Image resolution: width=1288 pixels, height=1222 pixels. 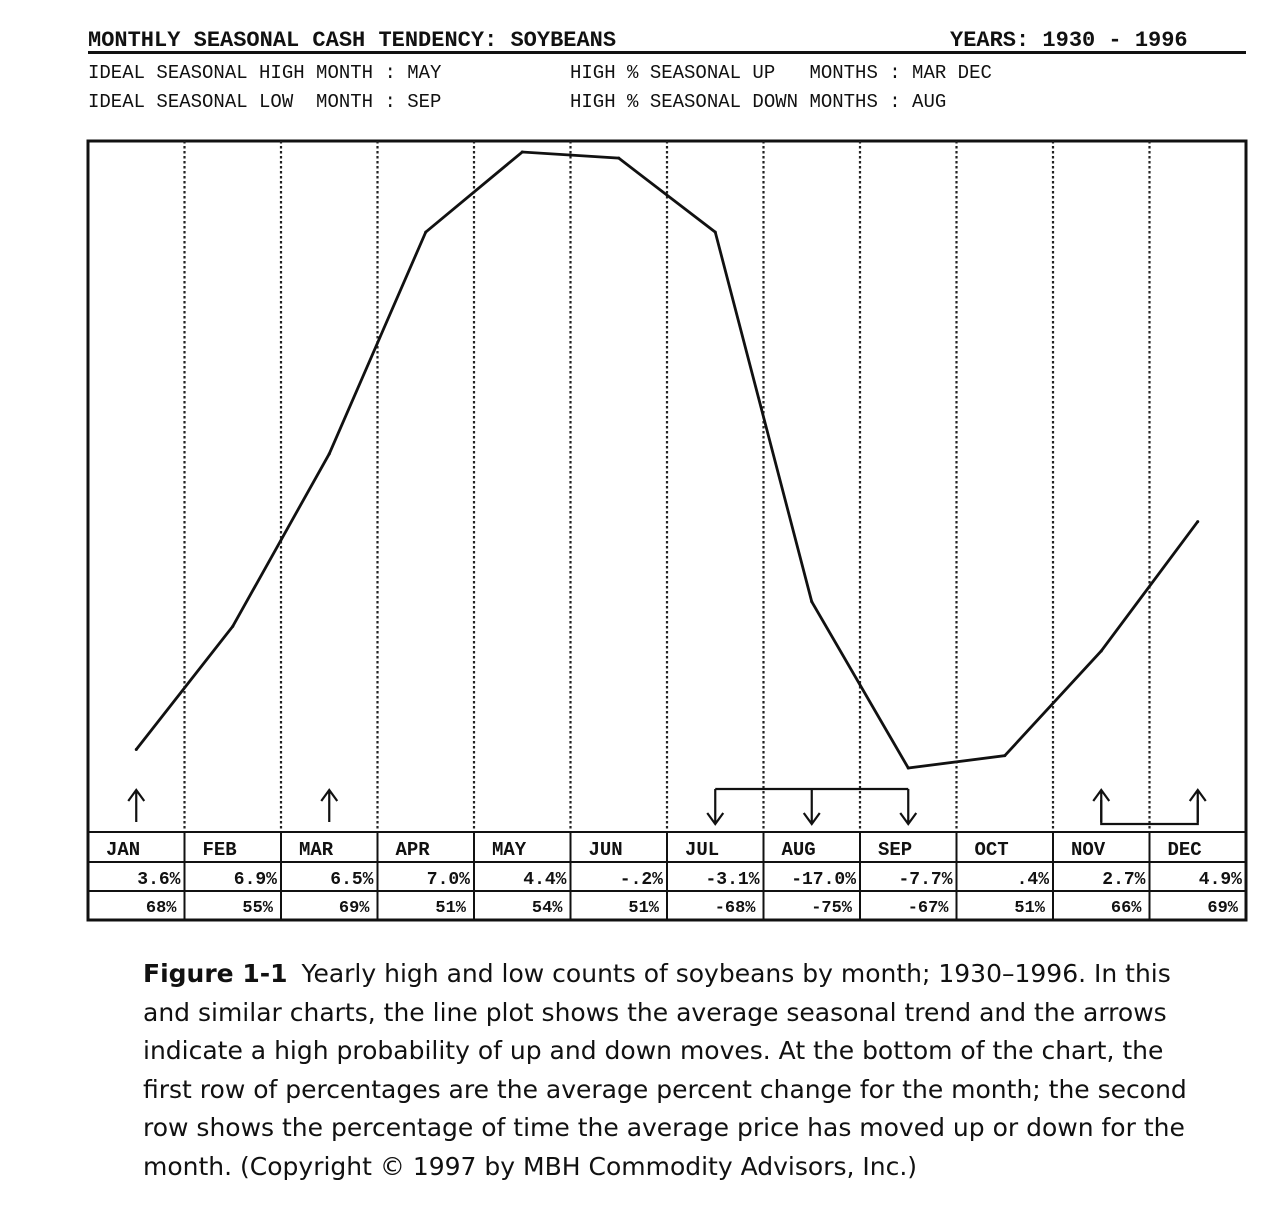 What do you see at coordinates (929, 908) in the screenshot?
I see `pct-time-sep: -67%` at bounding box center [929, 908].